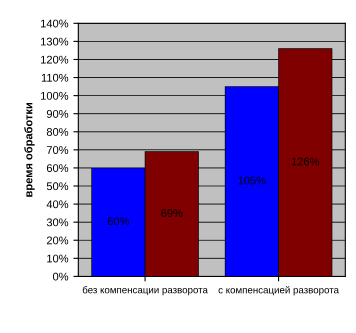 This screenshot has width=356, height=333. What do you see at coordinates (57, 150) in the screenshot?
I see `y-tick-label: 70%` at bounding box center [57, 150].